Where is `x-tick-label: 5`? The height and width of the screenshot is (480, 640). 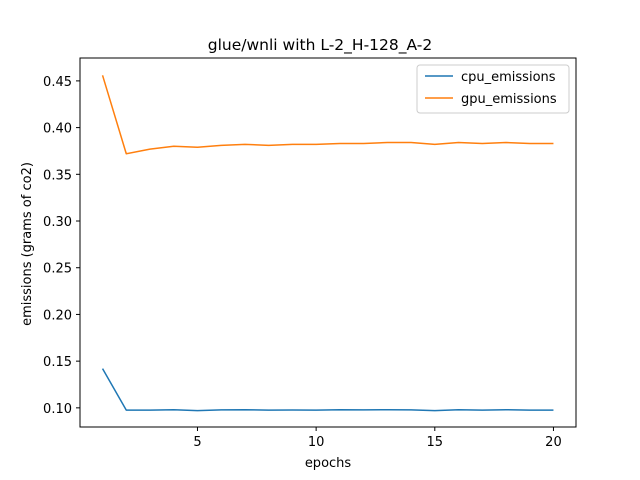 x-tick-label: 5 is located at coordinates (197, 442).